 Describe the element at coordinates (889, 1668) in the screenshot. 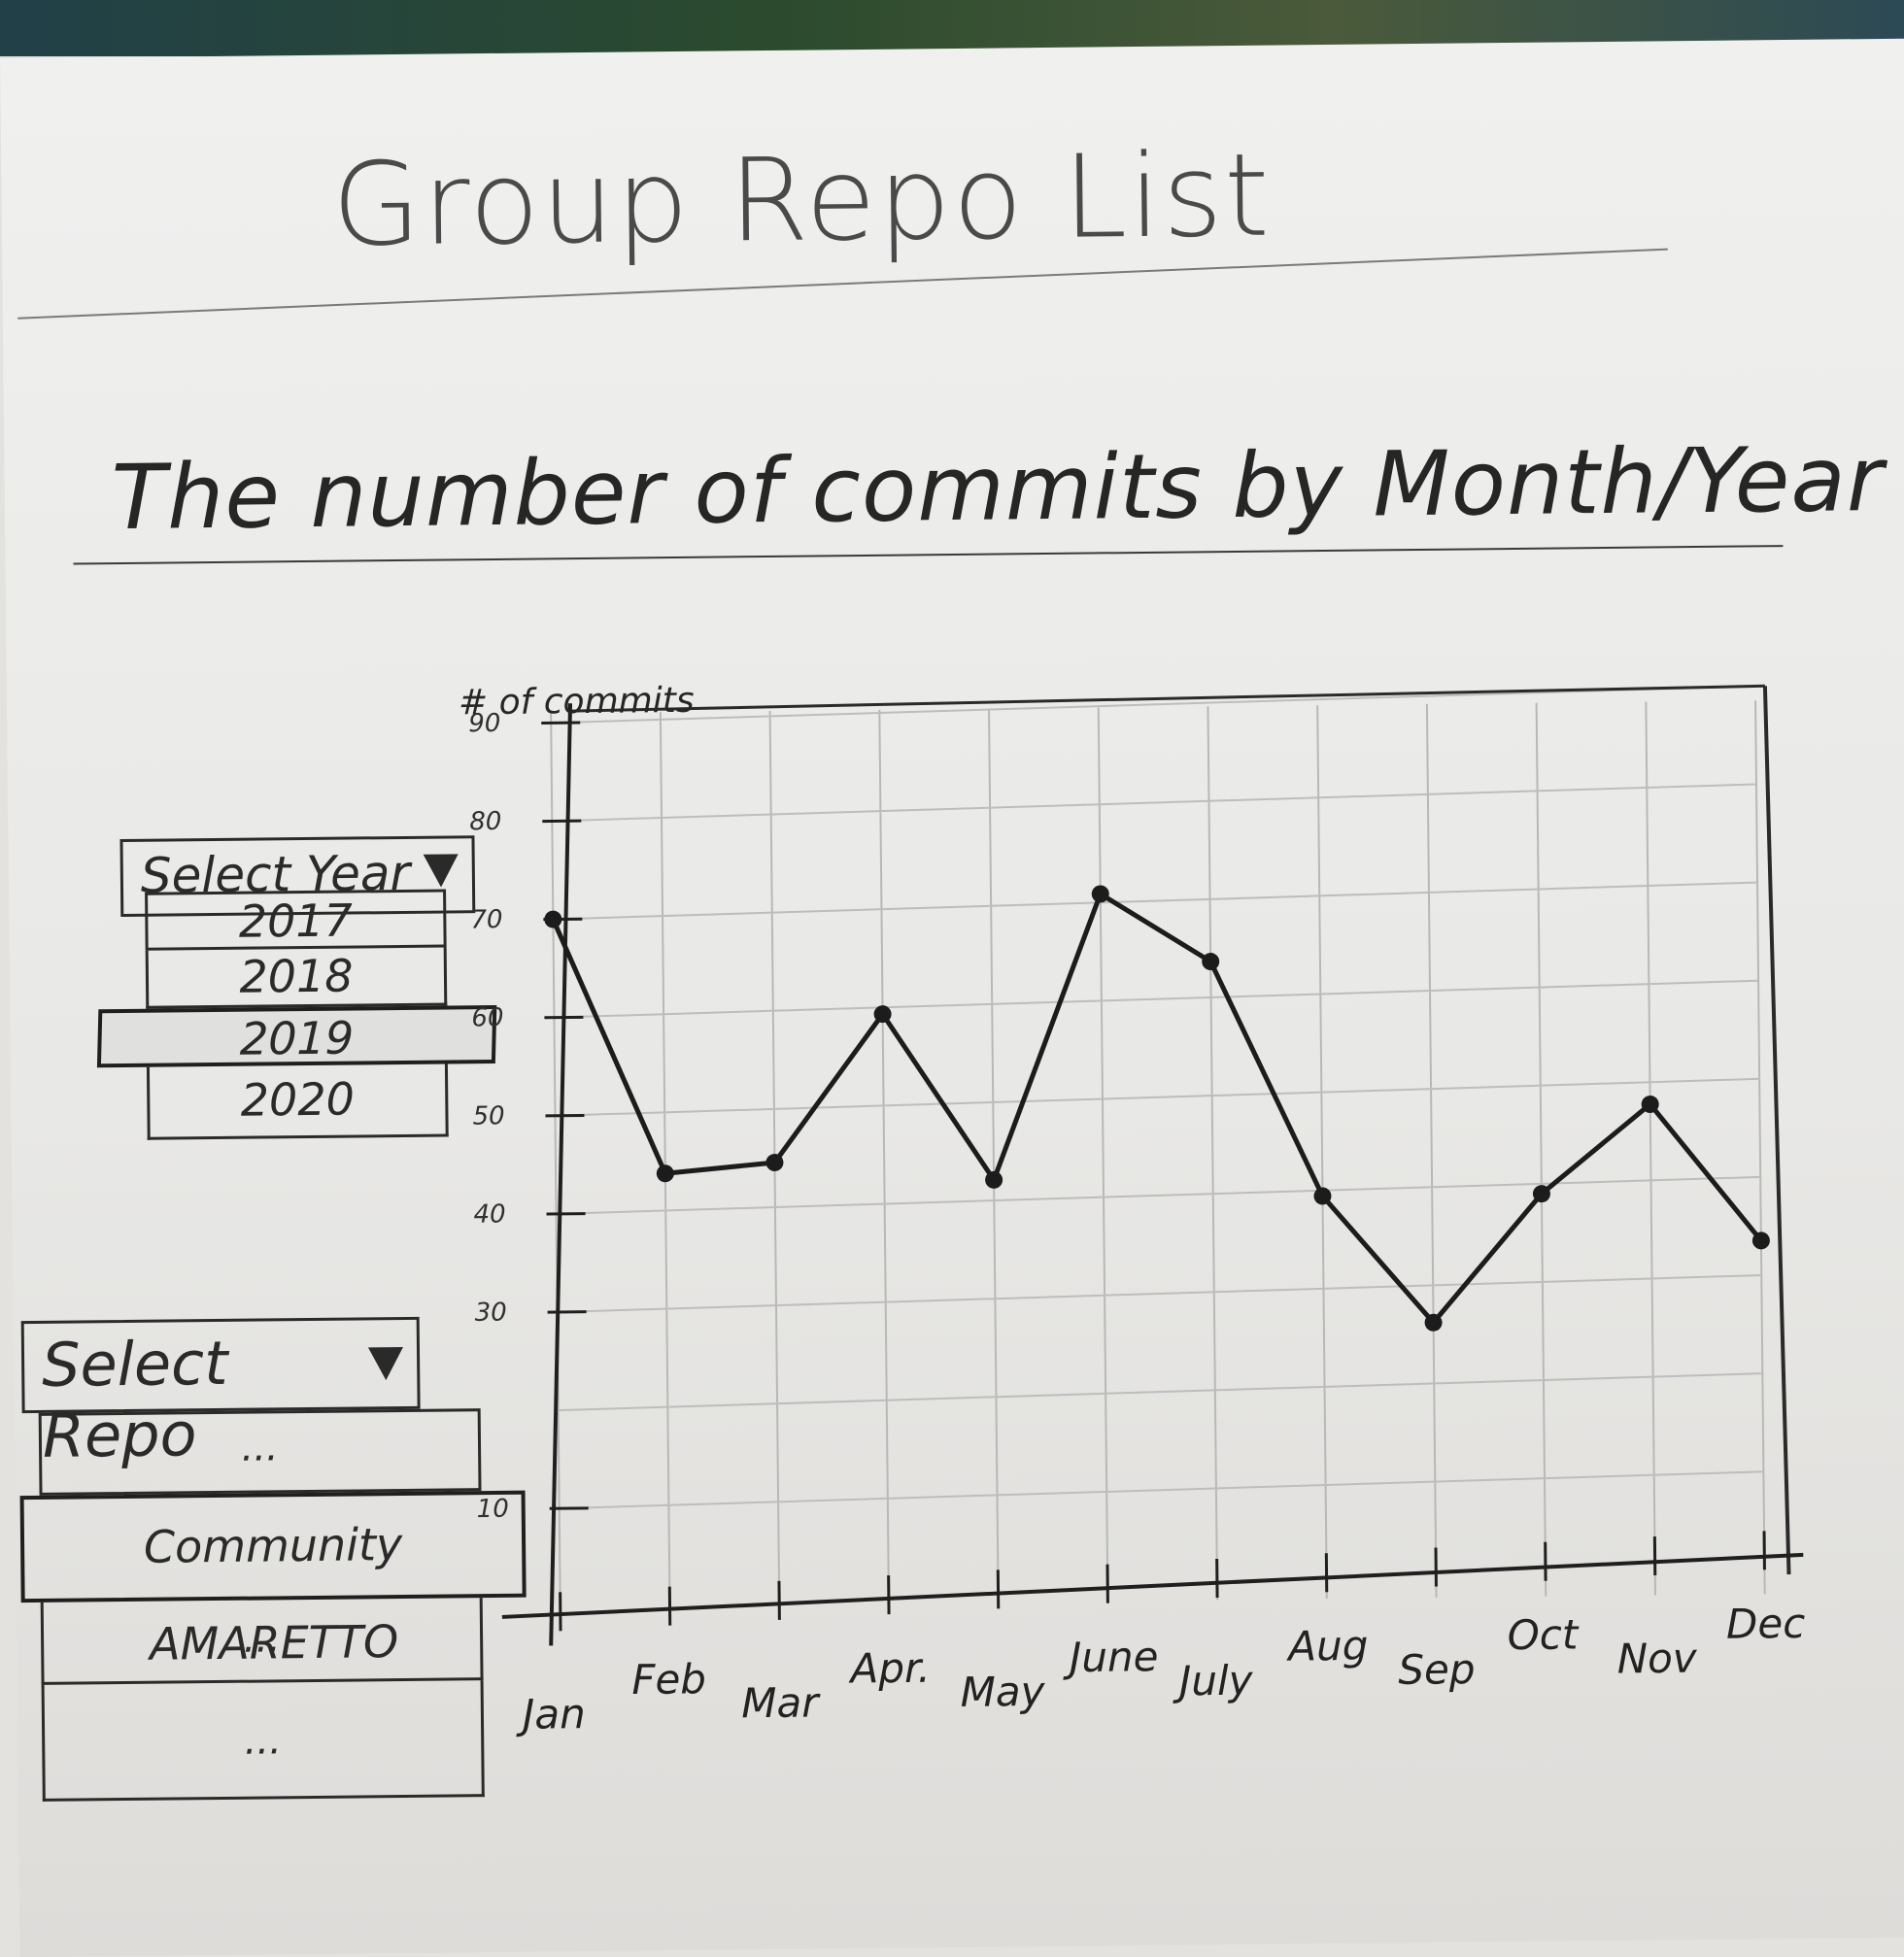

I see `x-tick-label: Apr.` at that location.